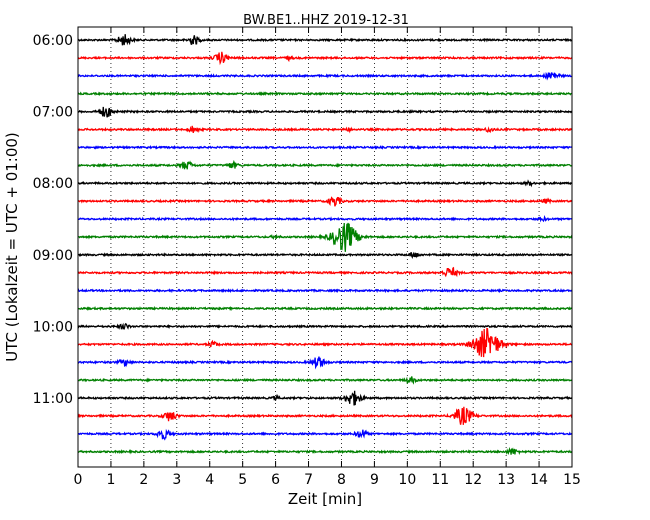 The height and width of the screenshot is (520, 650). Describe the element at coordinates (110, 480) in the screenshot. I see `x-tick-label: 1` at that location.